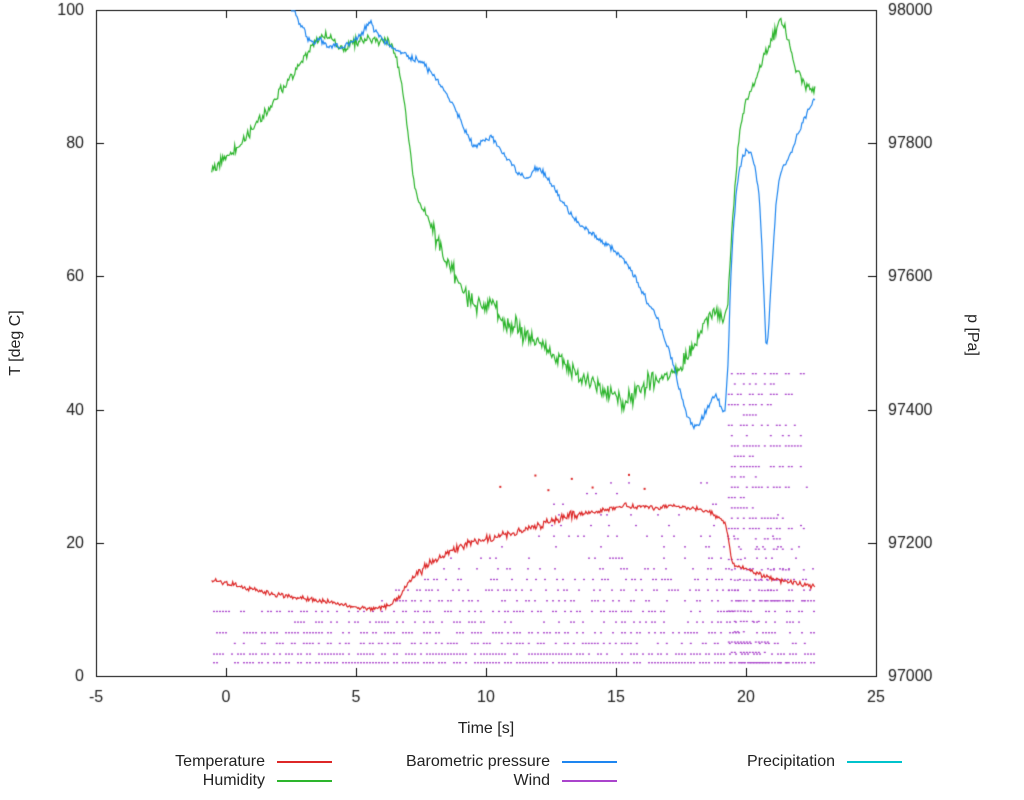 The height and width of the screenshot is (800, 1024). I want to click on legend-row-2: Humidity Wind, so click(512, 780).